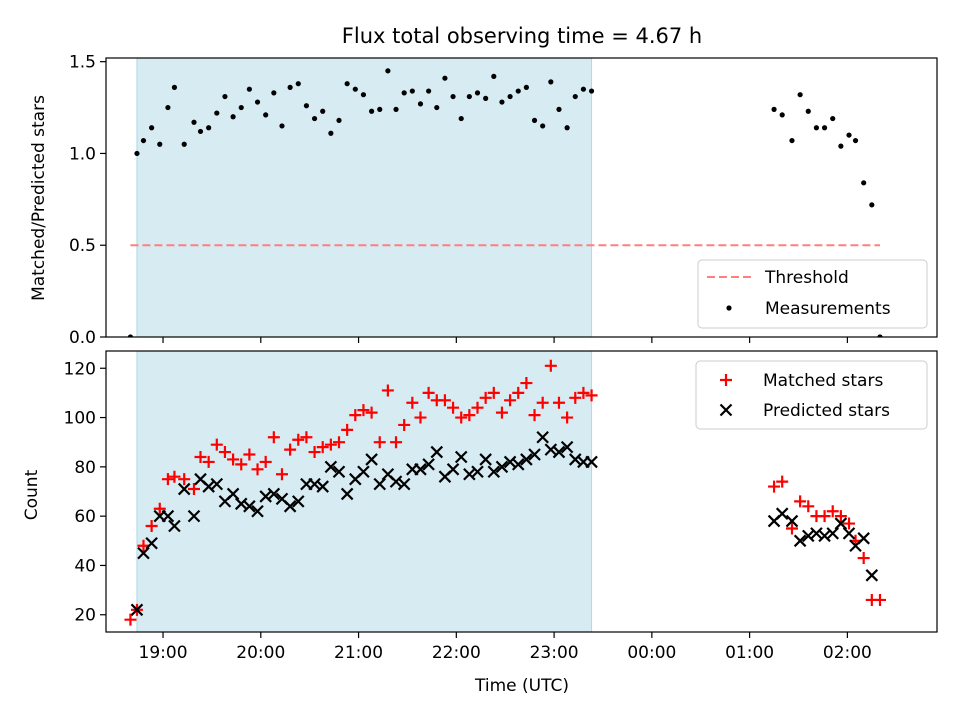 The height and width of the screenshot is (724, 960). I want to click on chart-title: Flux total observing time = 4.67 h, so click(522, 36).